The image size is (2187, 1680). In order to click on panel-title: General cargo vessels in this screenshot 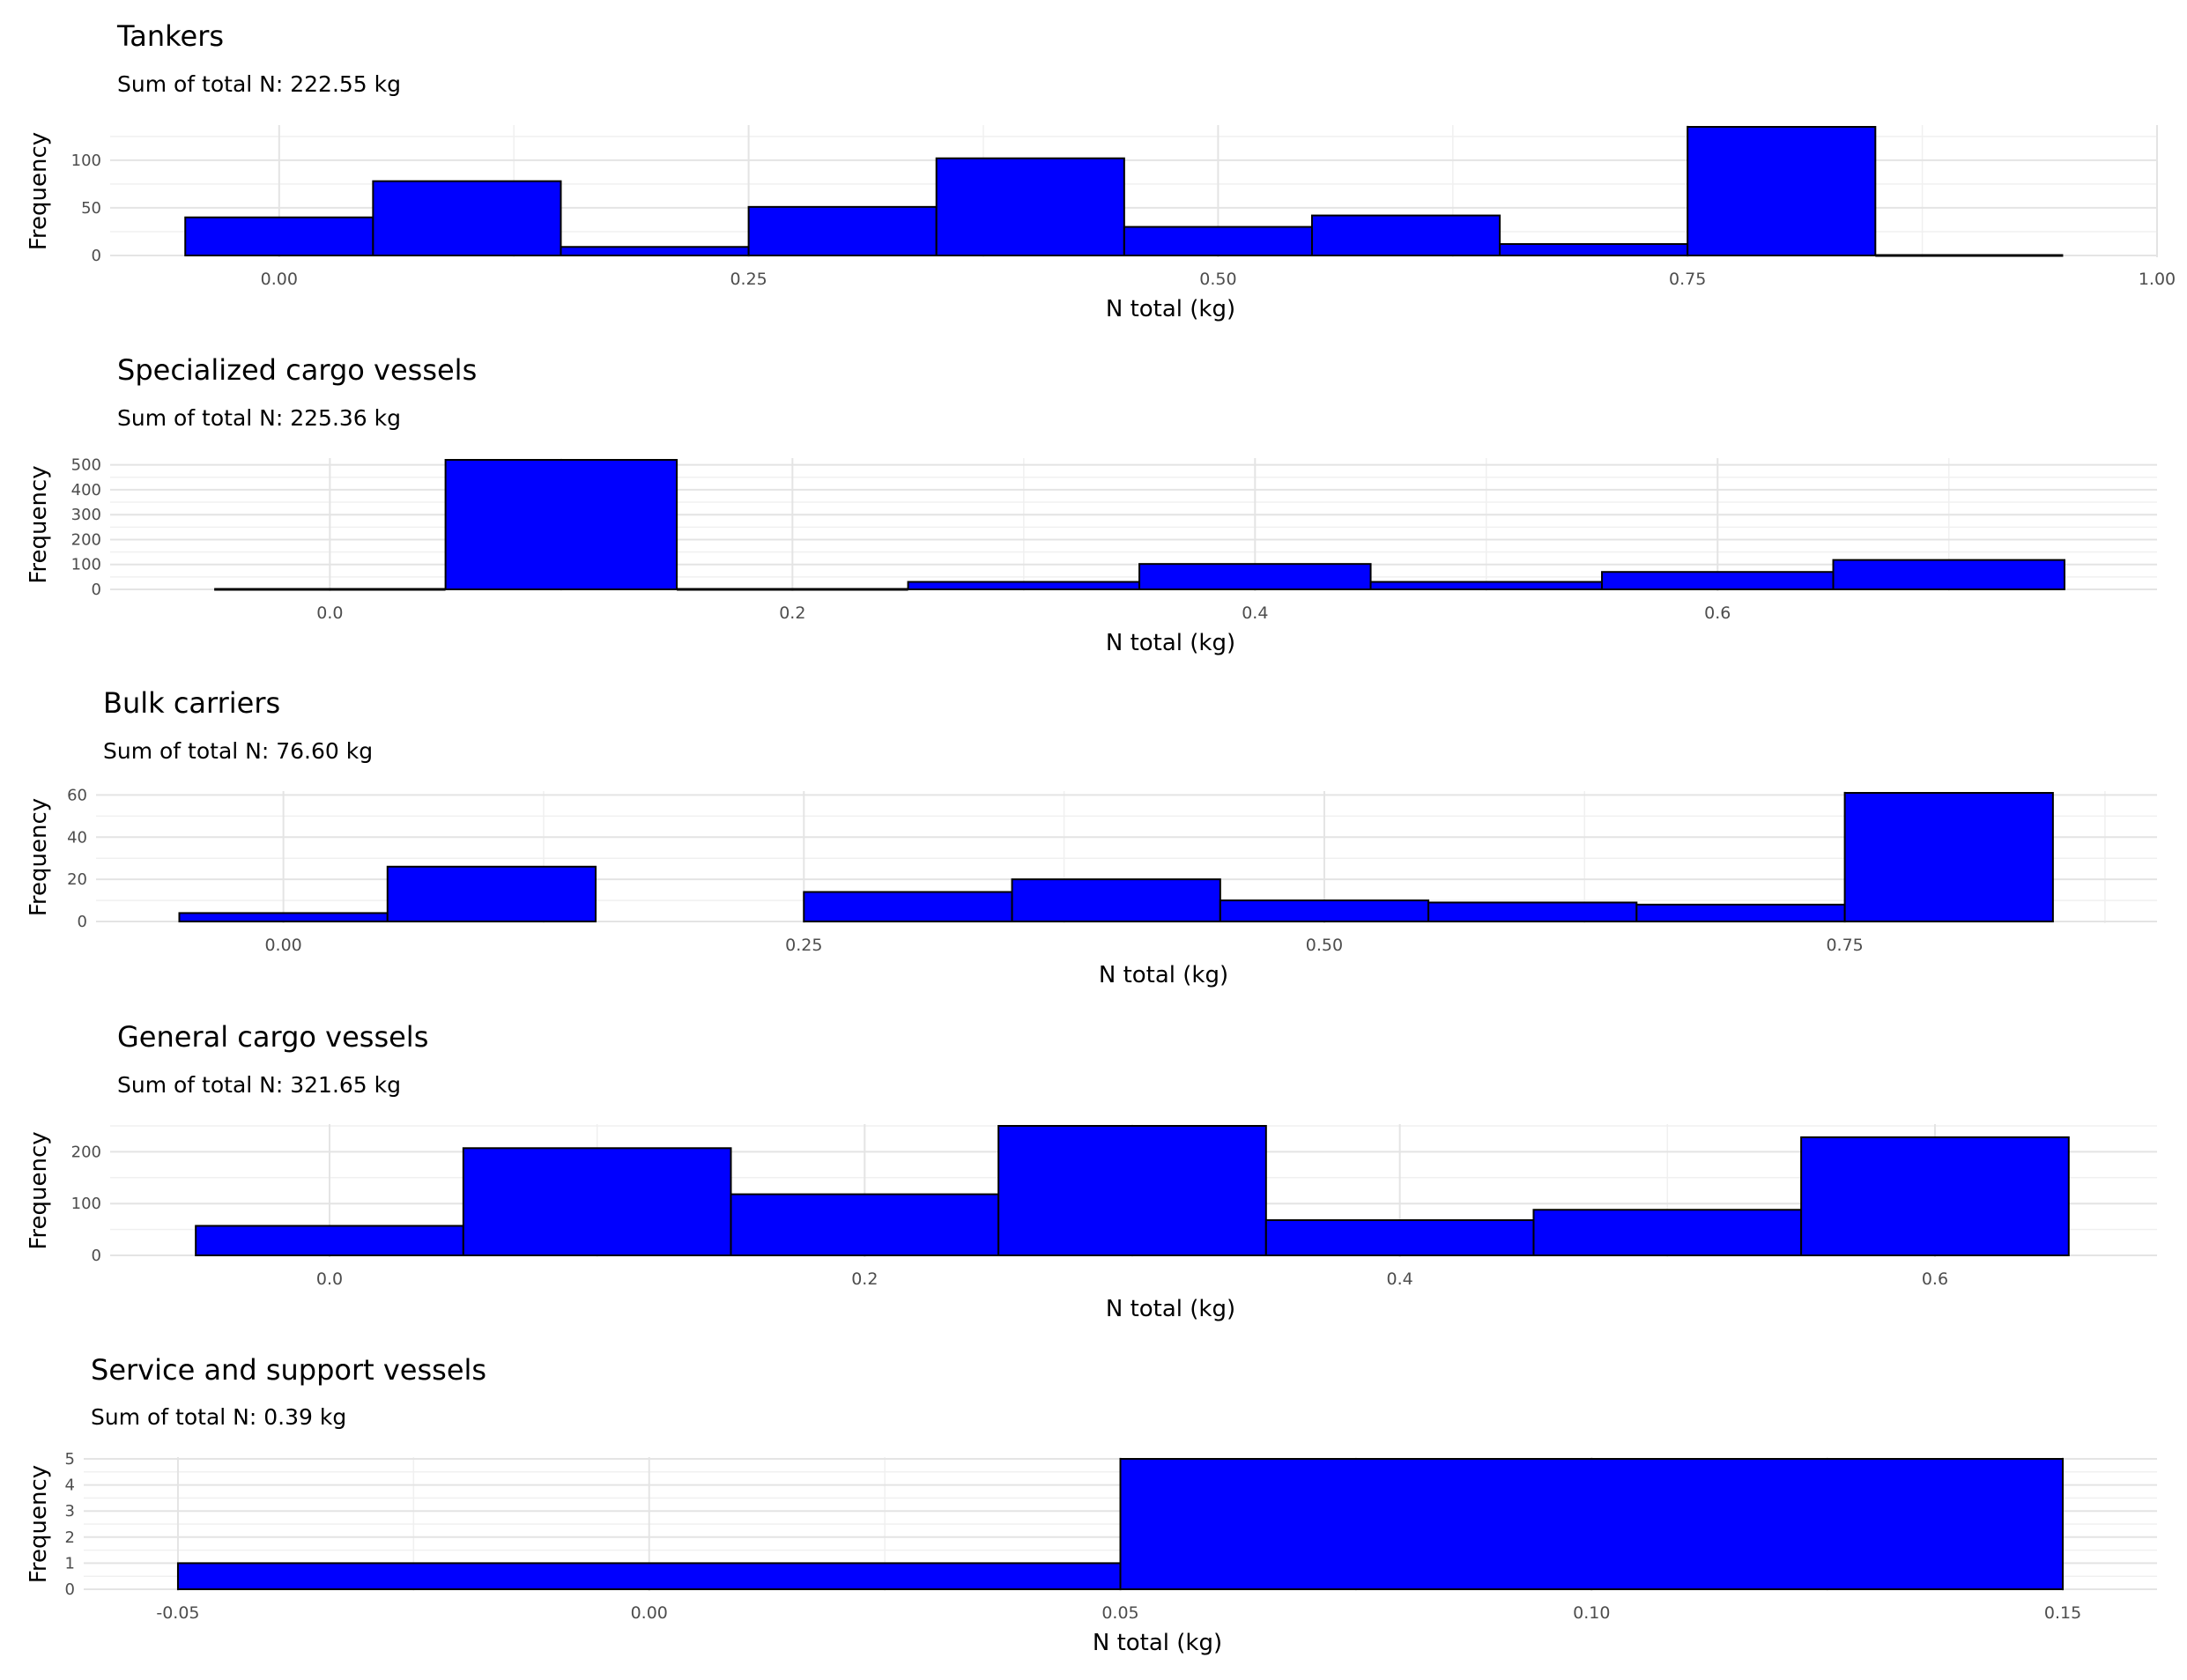, I will do `click(272, 1037)`.